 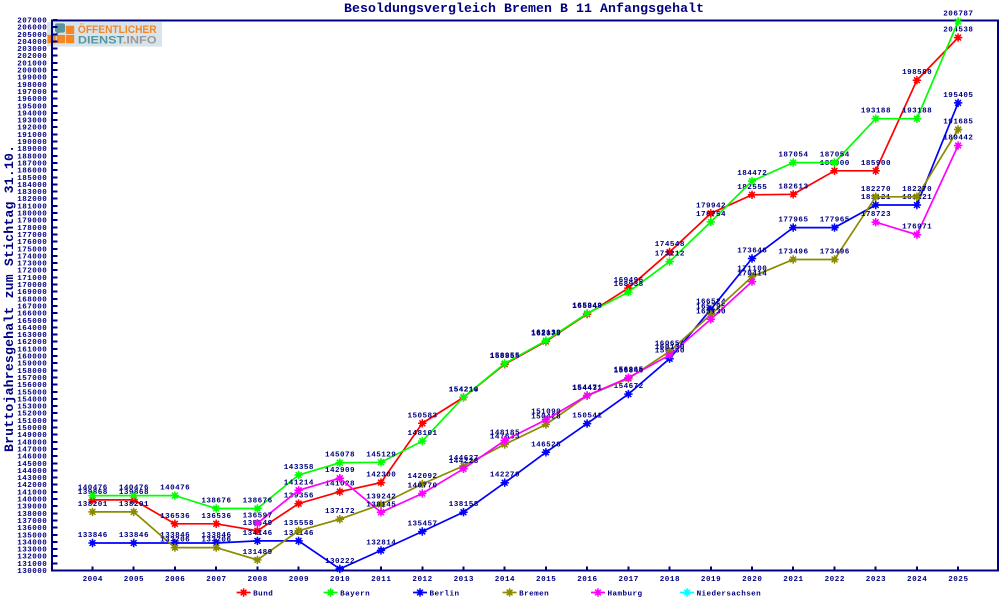 I want to click on svg-text: 141000, so click(x=32, y=493).